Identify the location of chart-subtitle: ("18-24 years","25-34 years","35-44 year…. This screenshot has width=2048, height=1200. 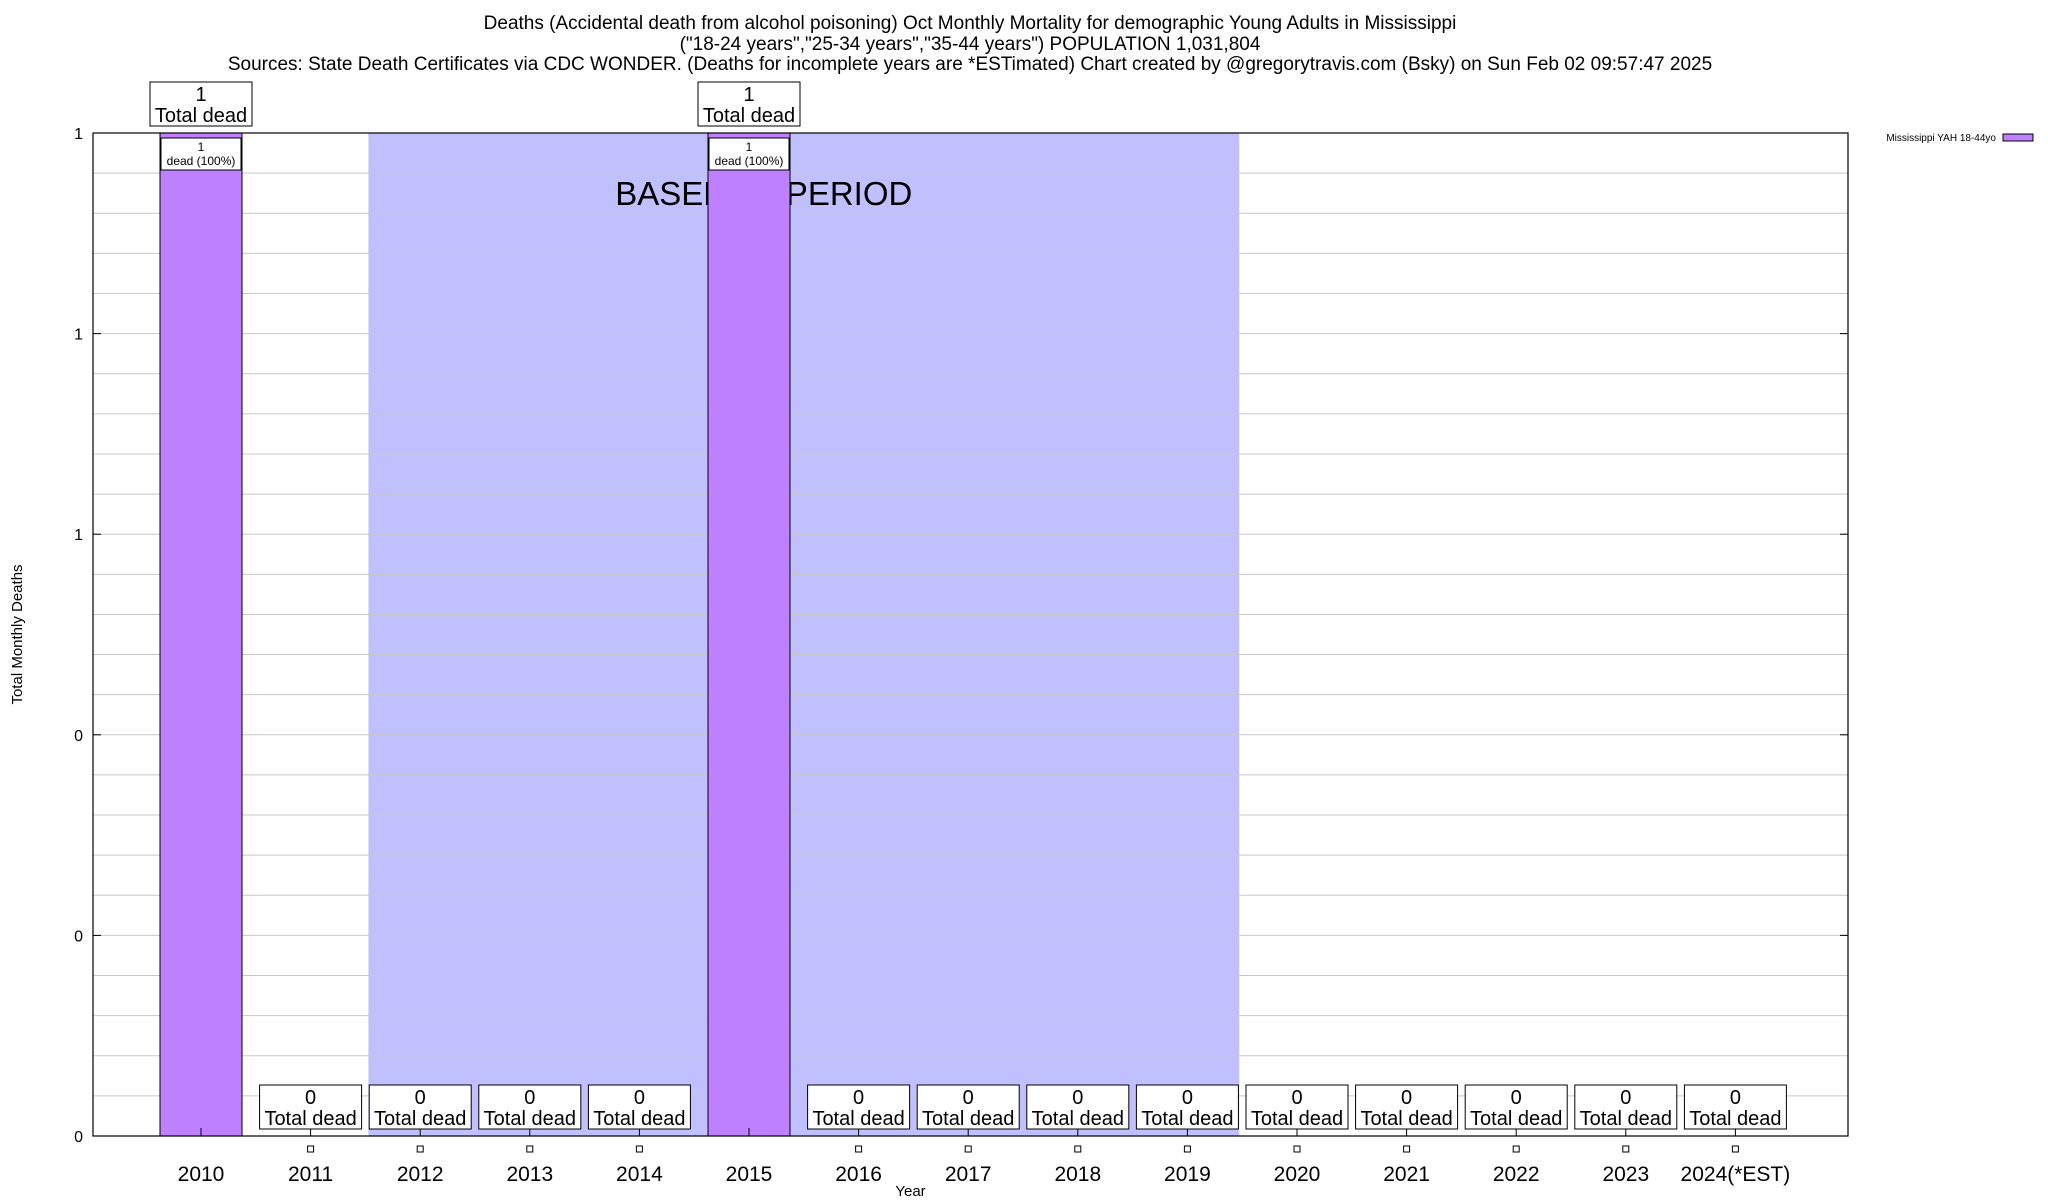
(970, 44).